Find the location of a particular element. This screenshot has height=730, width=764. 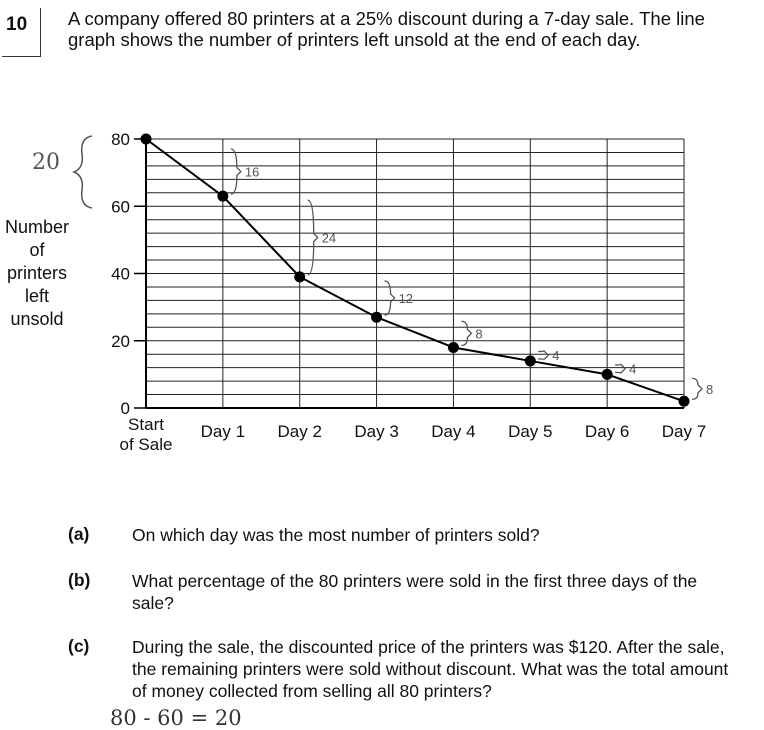

y-tick-label: 80 is located at coordinates (120, 139).